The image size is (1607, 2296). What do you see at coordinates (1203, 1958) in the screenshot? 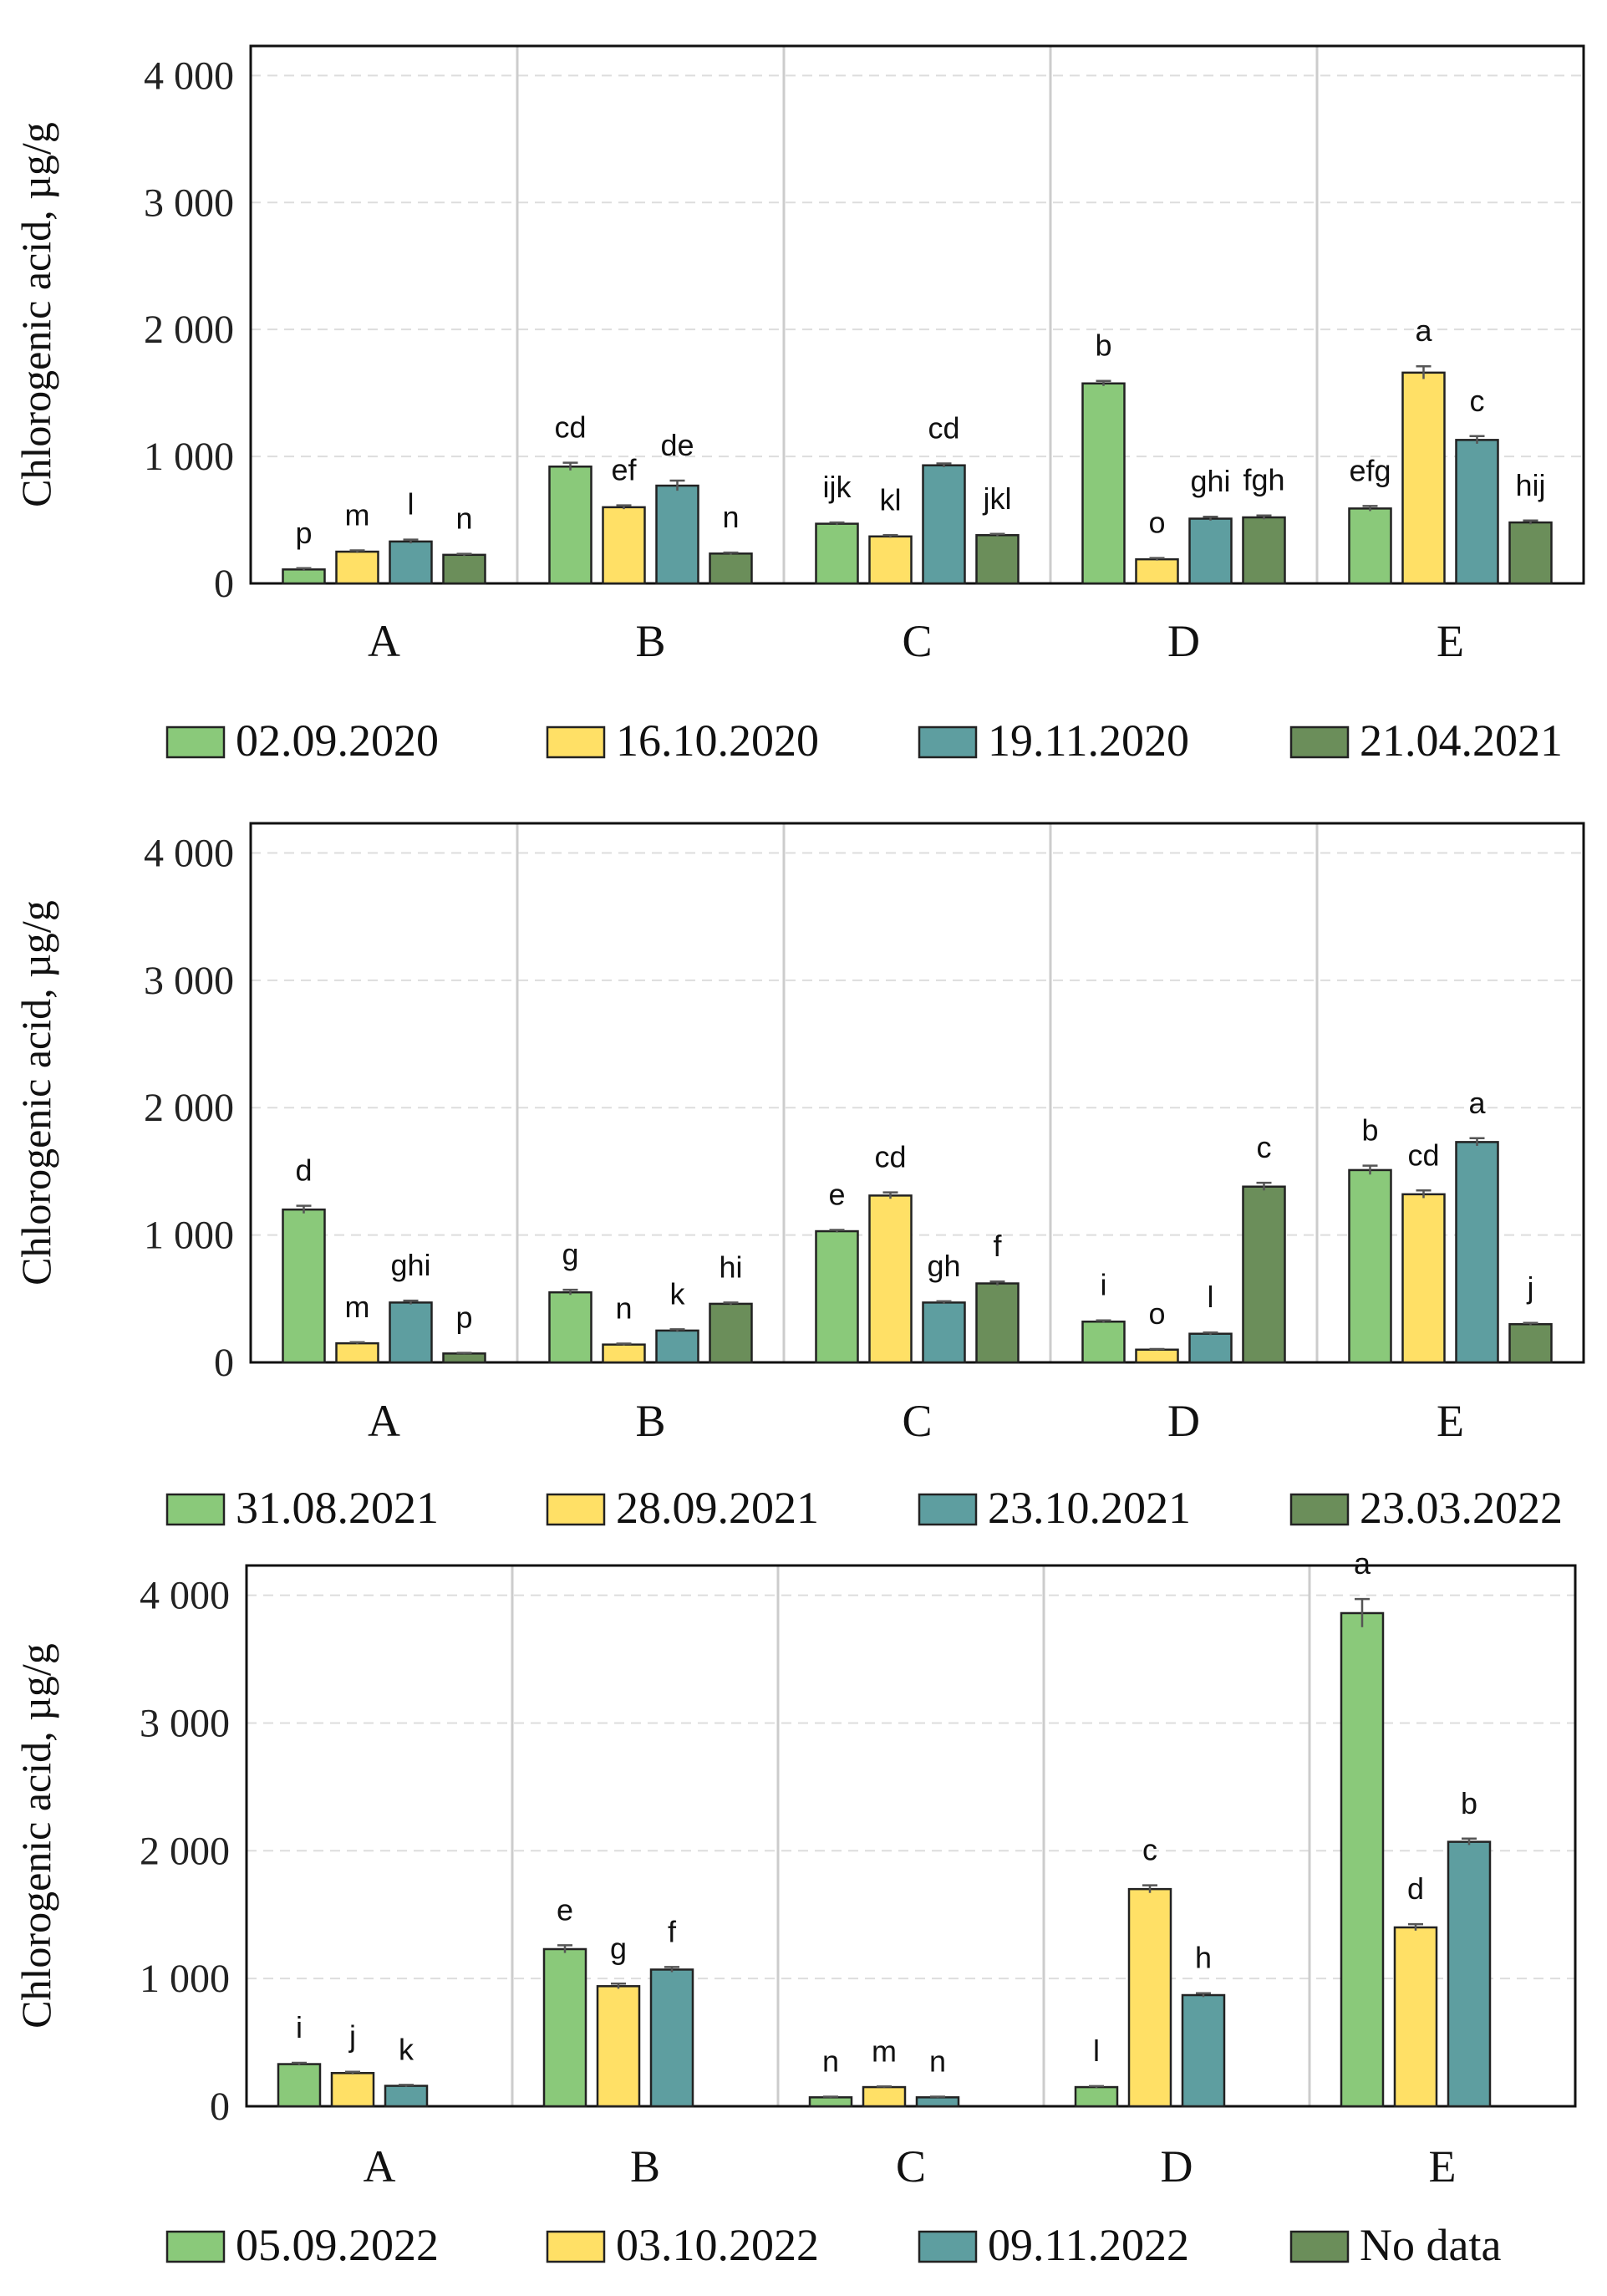
I see `significance-letter: h` at bounding box center [1203, 1958].